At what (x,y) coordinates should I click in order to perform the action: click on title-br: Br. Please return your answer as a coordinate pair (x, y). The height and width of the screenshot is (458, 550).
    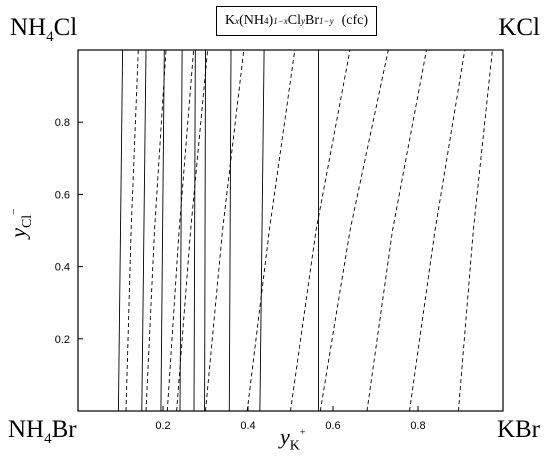
    Looking at the image, I should click on (312, 20).